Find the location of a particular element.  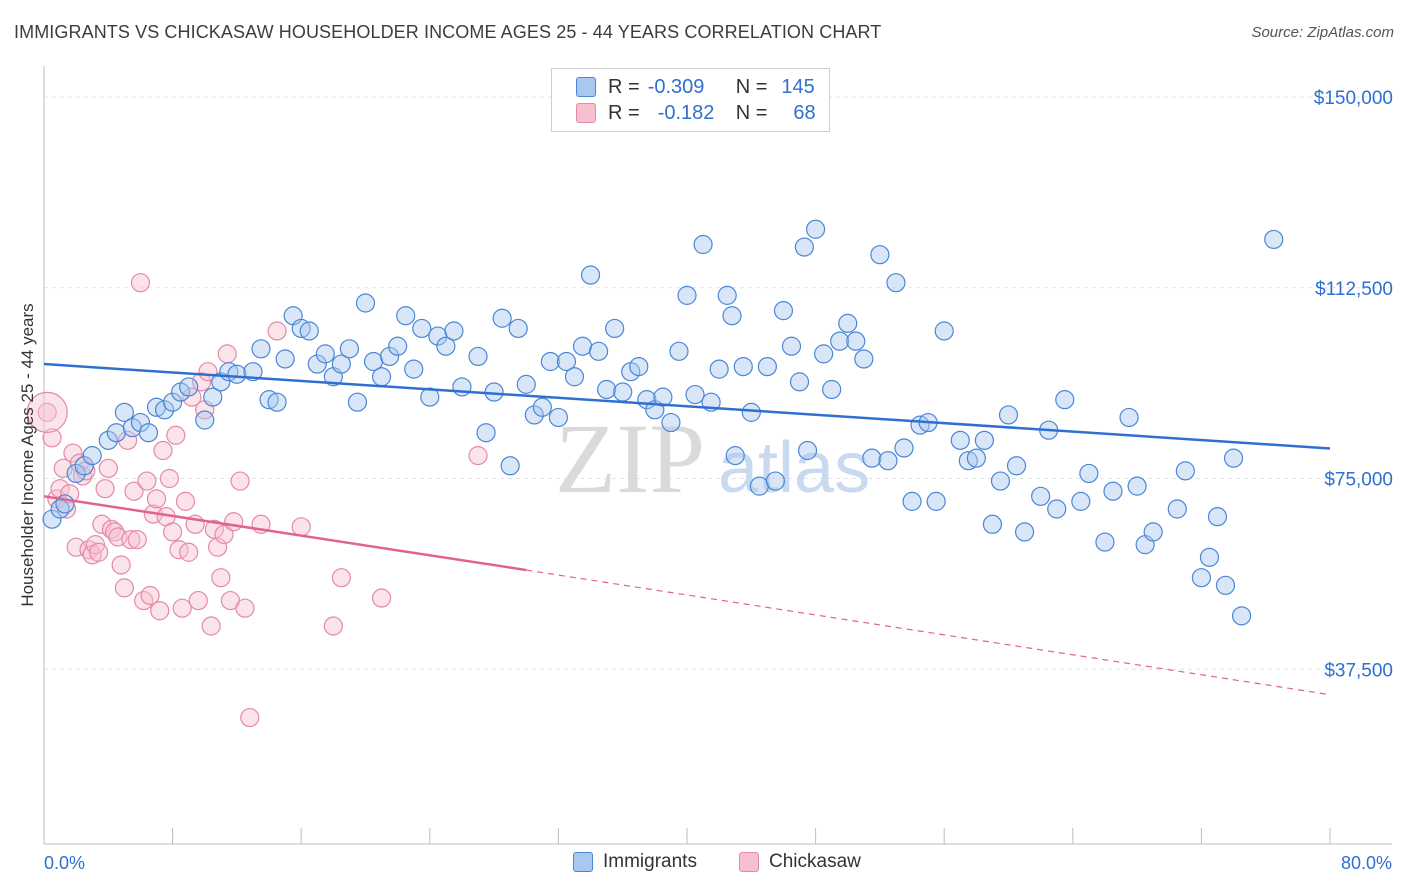

y-tick-label: $37,500 is located at coordinates (1358, 670).